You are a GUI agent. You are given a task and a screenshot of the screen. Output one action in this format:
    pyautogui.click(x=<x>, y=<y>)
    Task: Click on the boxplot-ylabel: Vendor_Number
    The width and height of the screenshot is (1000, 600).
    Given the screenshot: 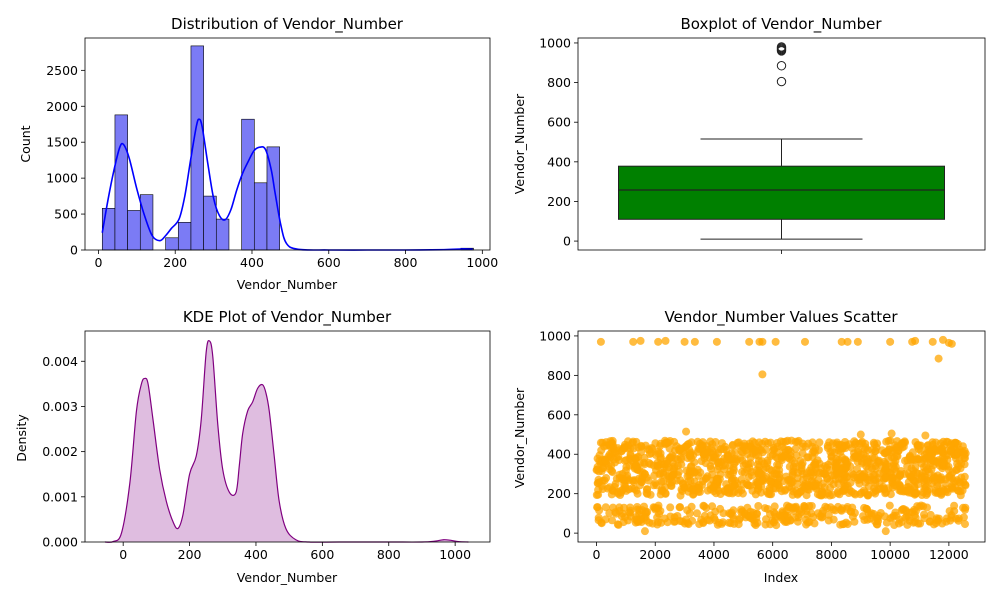 What is the action you would take?
    pyautogui.click(x=519, y=143)
    